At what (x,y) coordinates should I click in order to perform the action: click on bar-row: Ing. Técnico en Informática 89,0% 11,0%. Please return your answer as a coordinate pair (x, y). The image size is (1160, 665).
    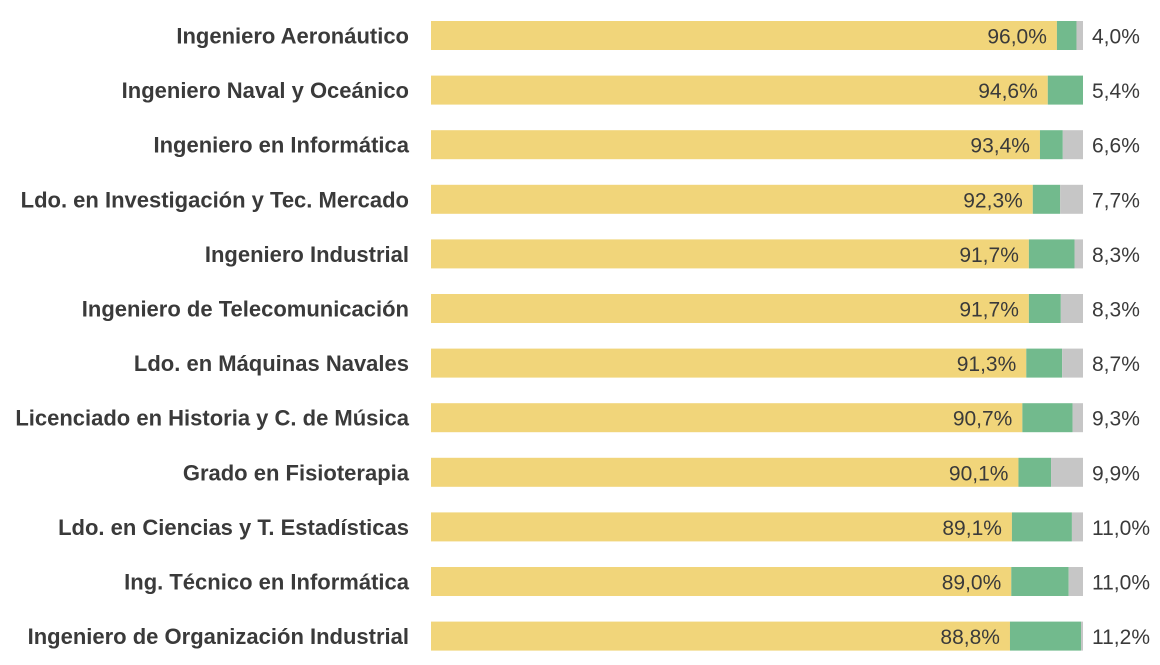
    Looking at the image, I should click on (637, 581).